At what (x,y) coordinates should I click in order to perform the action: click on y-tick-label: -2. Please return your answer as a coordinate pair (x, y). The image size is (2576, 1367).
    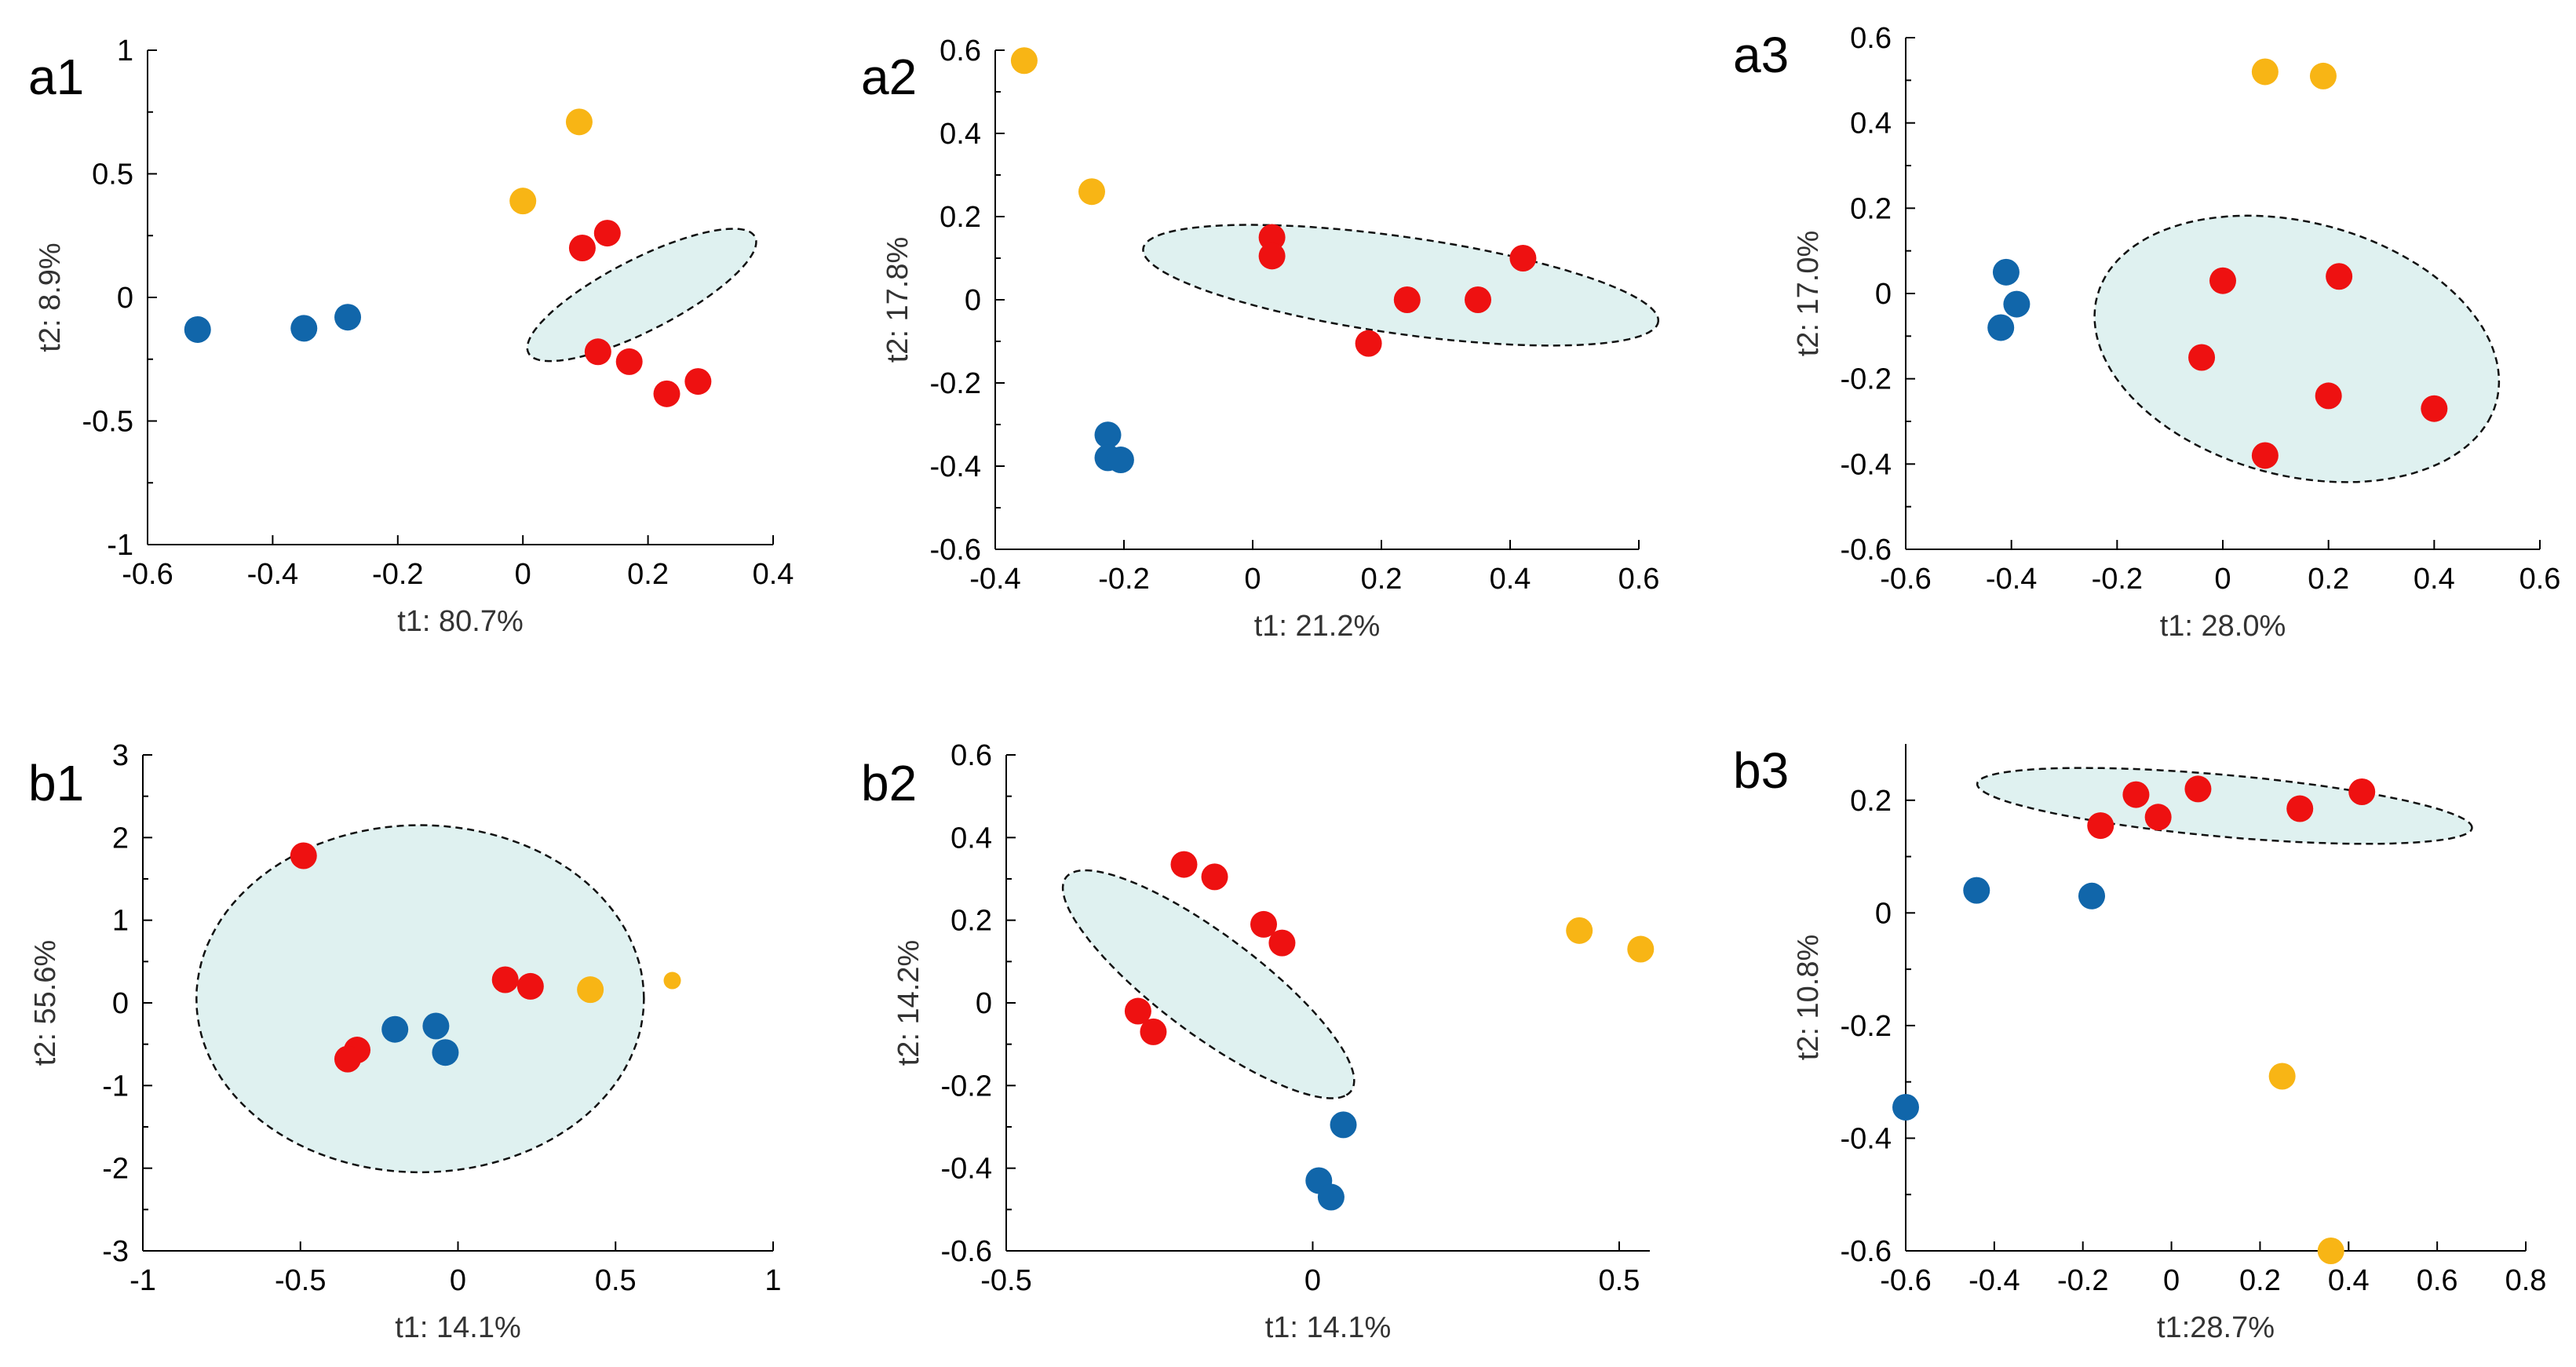
    Looking at the image, I should click on (116, 1169).